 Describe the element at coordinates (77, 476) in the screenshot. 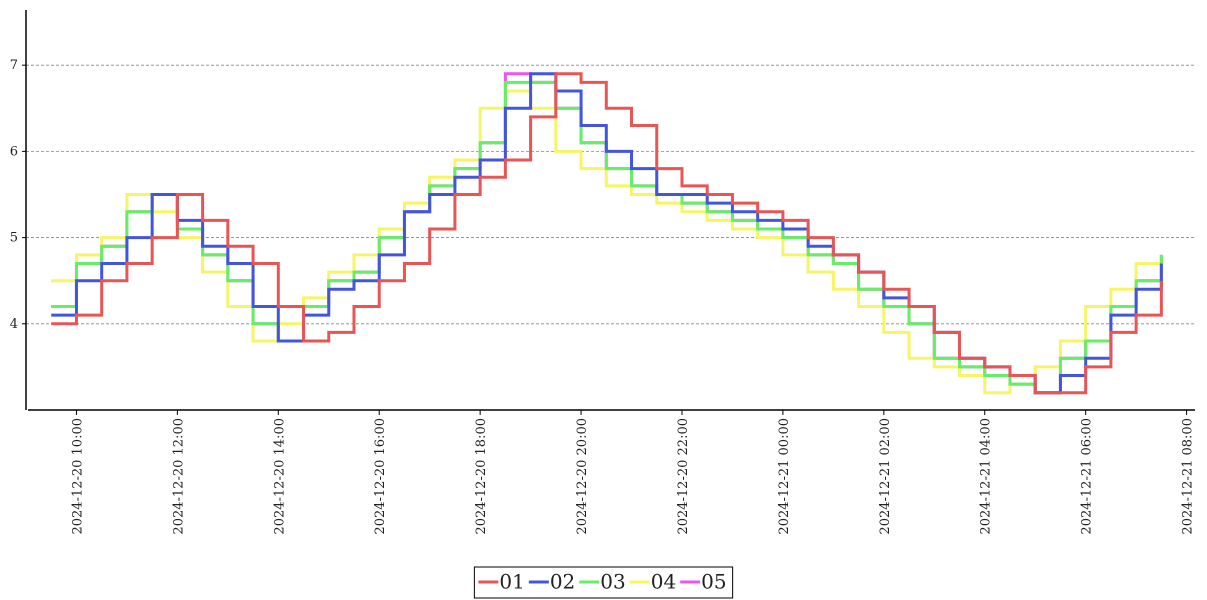

I see `x-tick-label: 2024-12-20 10:00` at that location.